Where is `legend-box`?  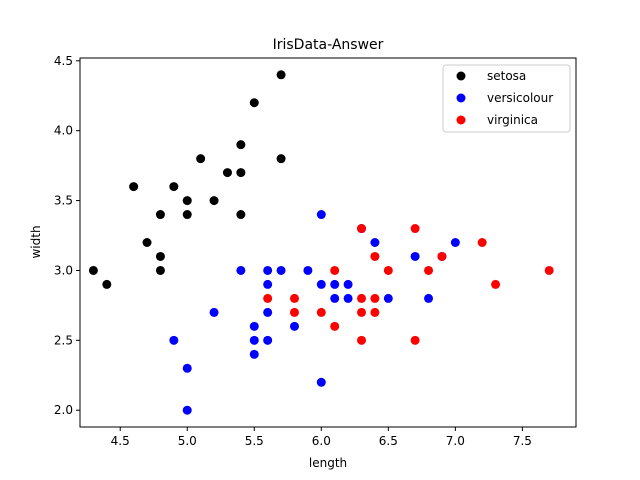 legend-box is located at coordinates (506, 98).